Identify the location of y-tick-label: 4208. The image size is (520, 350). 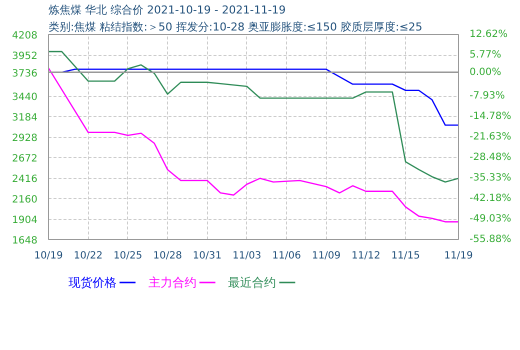
(25, 36).